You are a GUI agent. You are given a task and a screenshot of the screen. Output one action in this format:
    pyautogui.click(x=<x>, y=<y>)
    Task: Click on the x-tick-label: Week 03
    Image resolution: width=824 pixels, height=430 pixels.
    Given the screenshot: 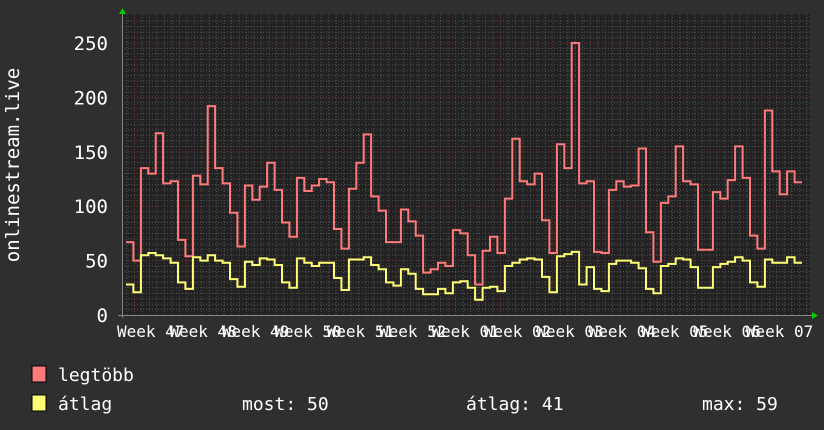 What is the action you would take?
    pyautogui.click(x=569, y=331)
    